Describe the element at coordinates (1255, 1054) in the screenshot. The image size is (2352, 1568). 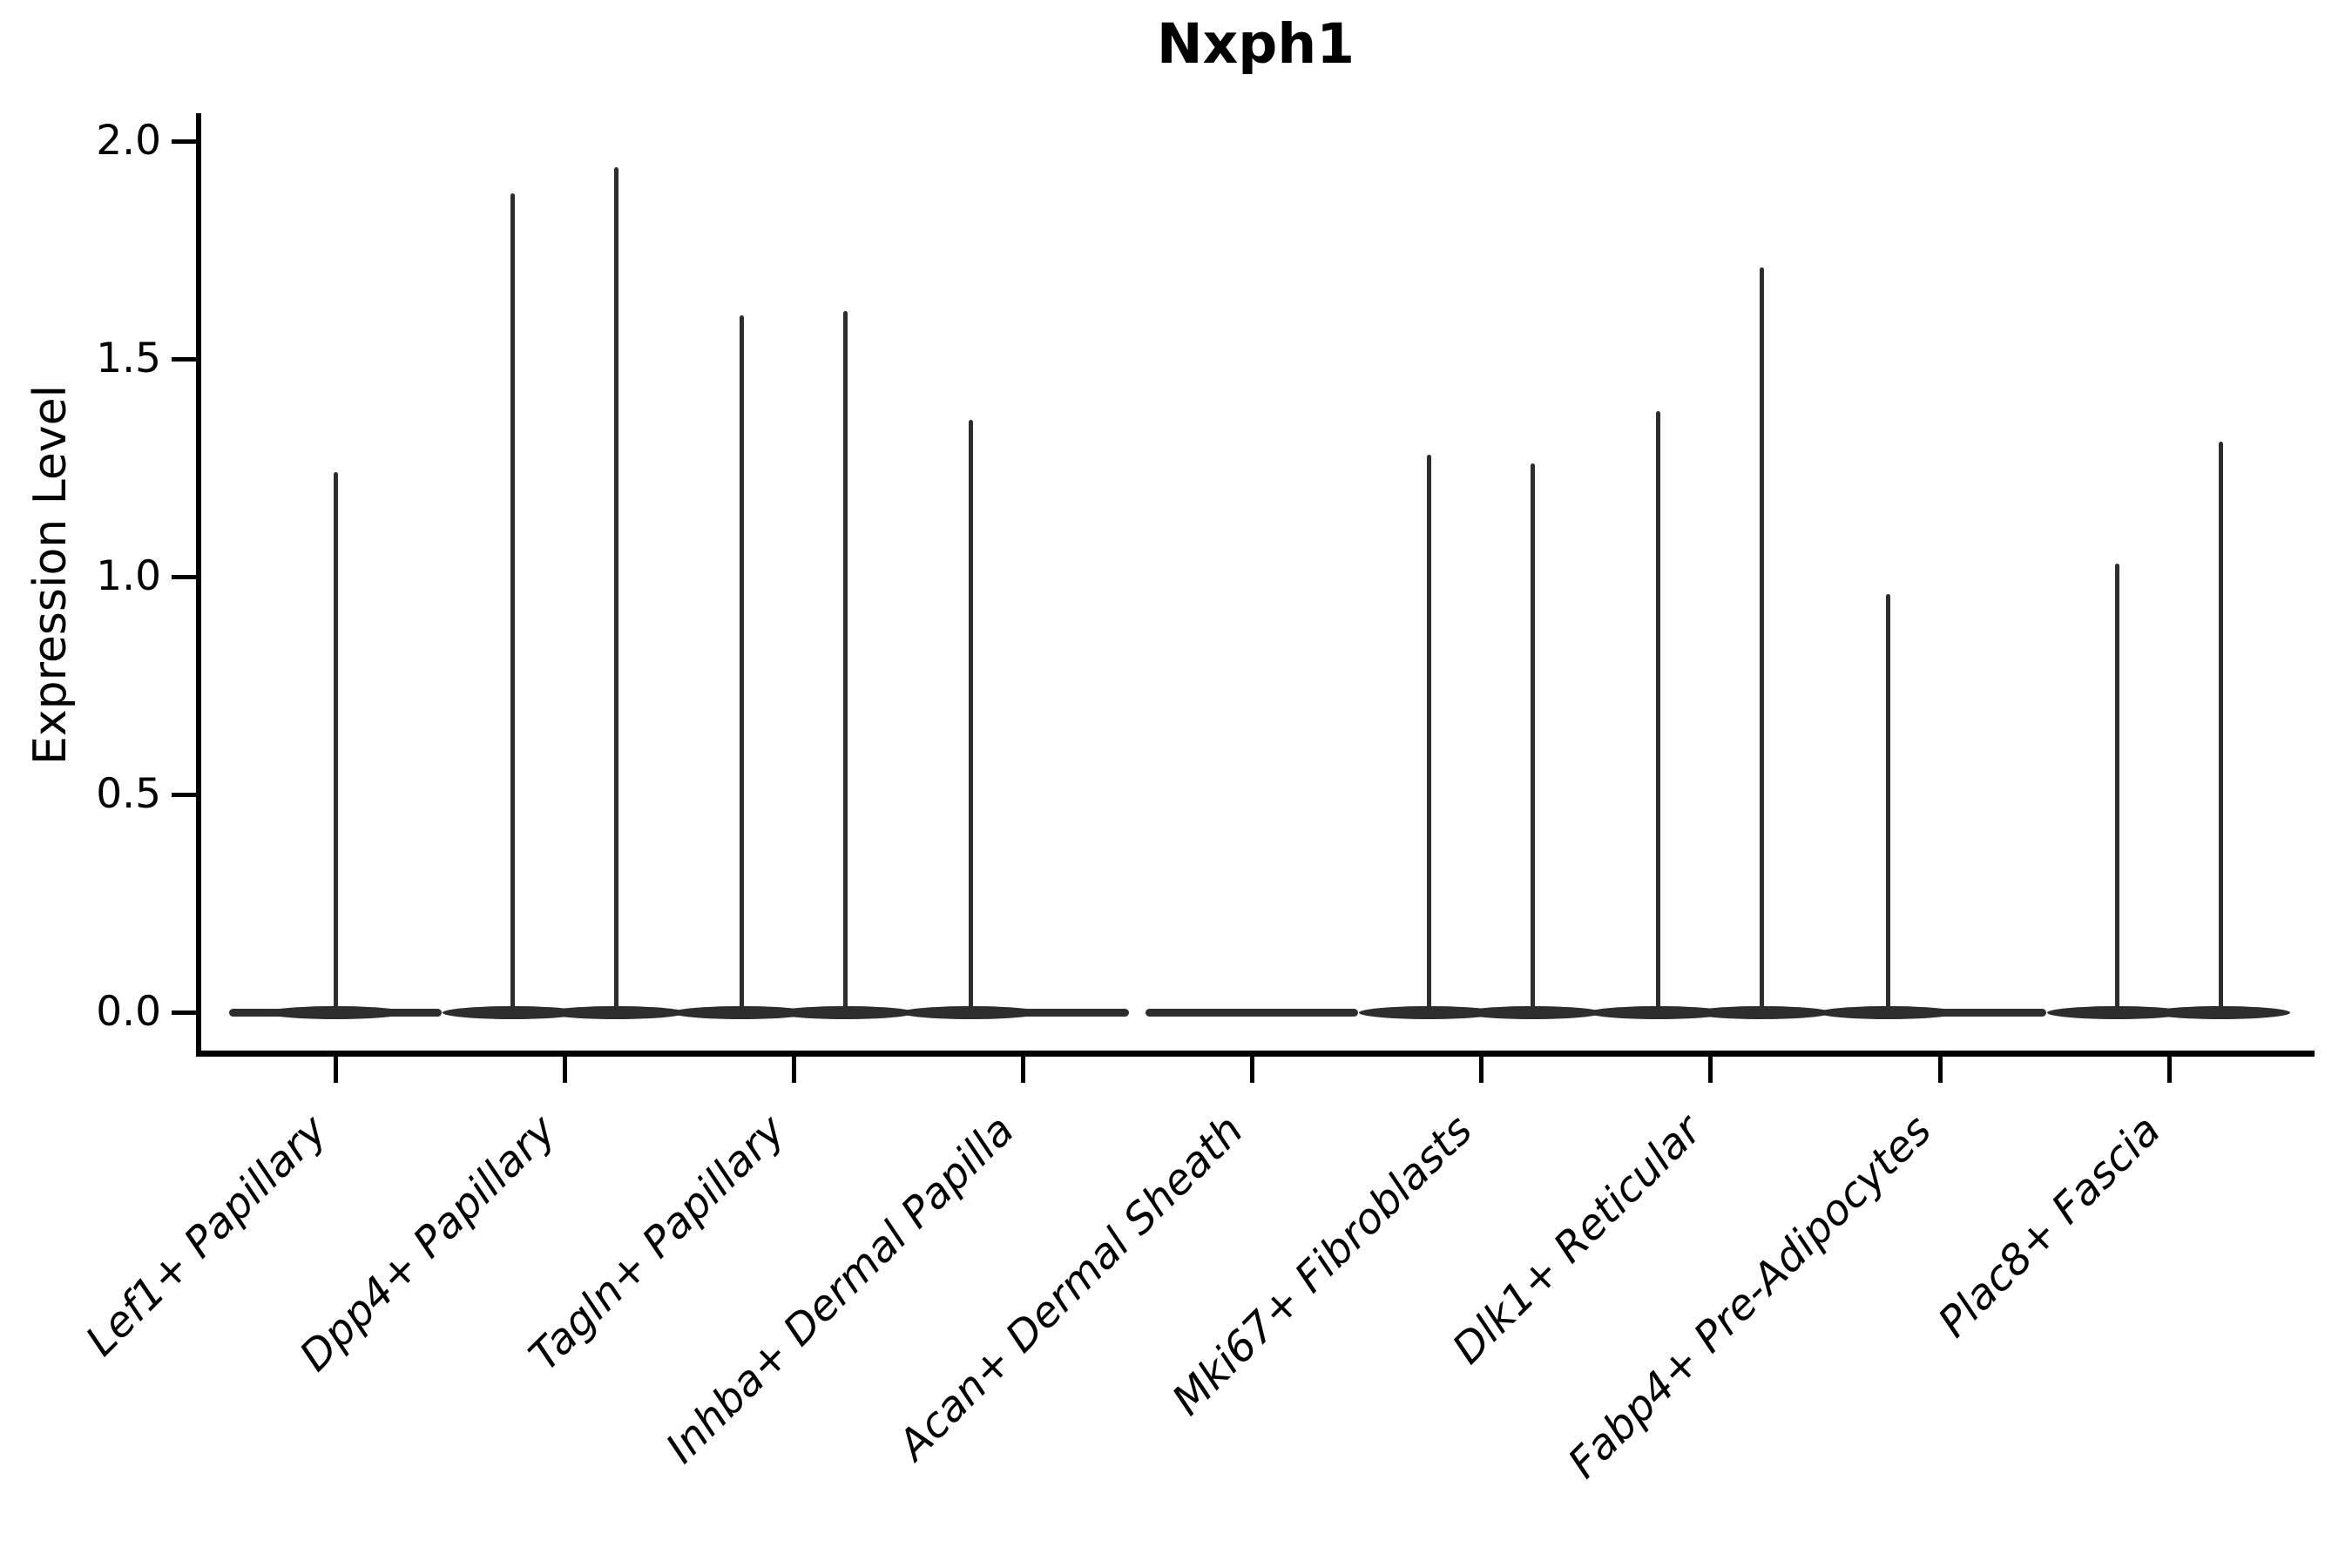
I see `x-axis-spine` at that location.